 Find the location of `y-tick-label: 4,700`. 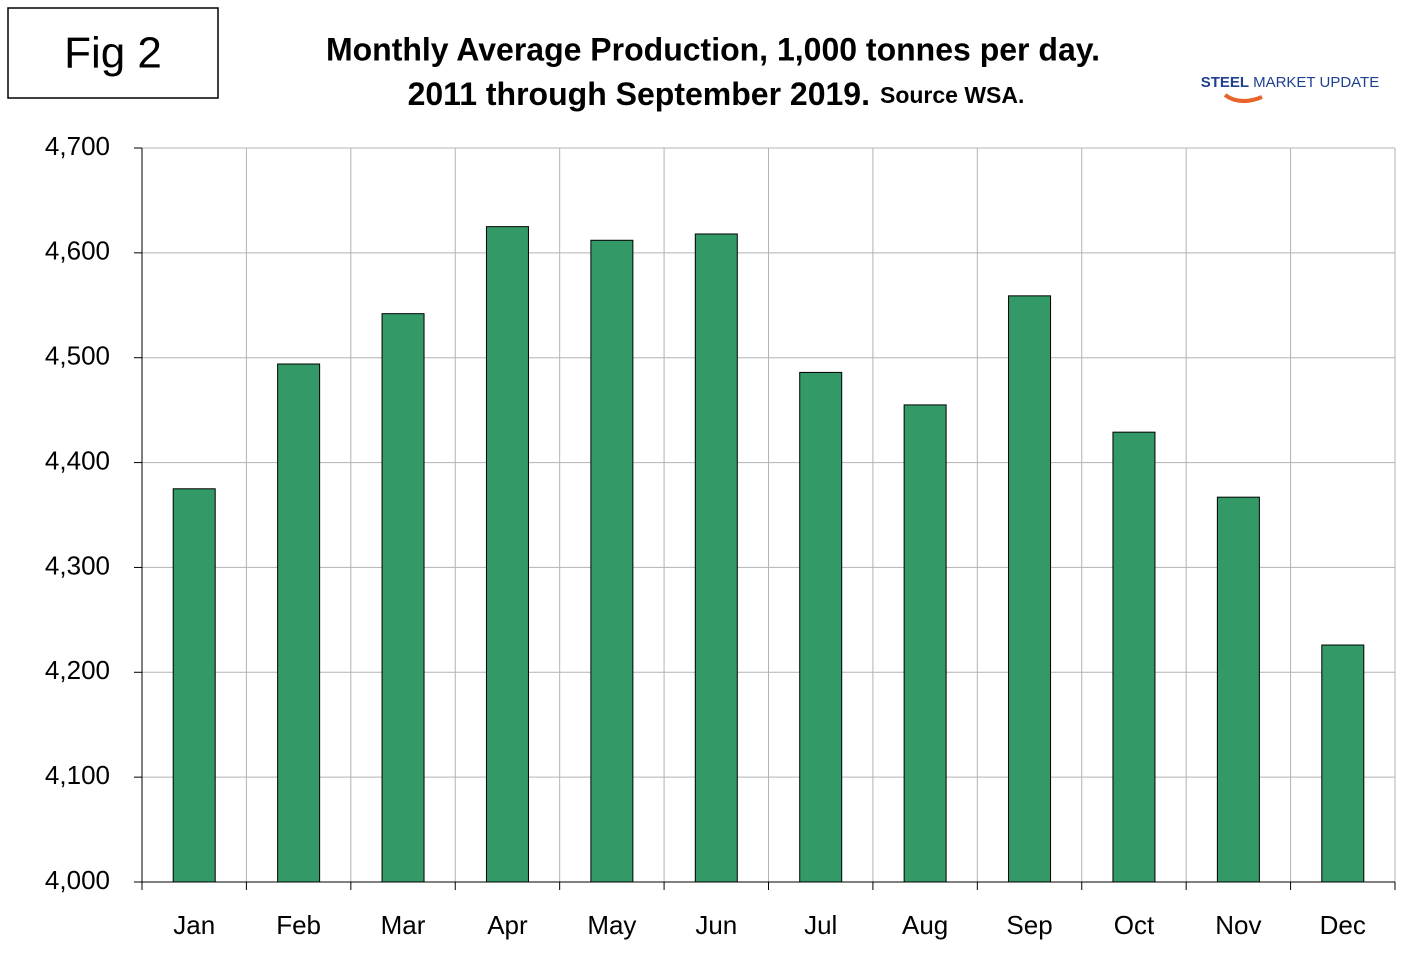

y-tick-label: 4,700 is located at coordinates (77, 146).